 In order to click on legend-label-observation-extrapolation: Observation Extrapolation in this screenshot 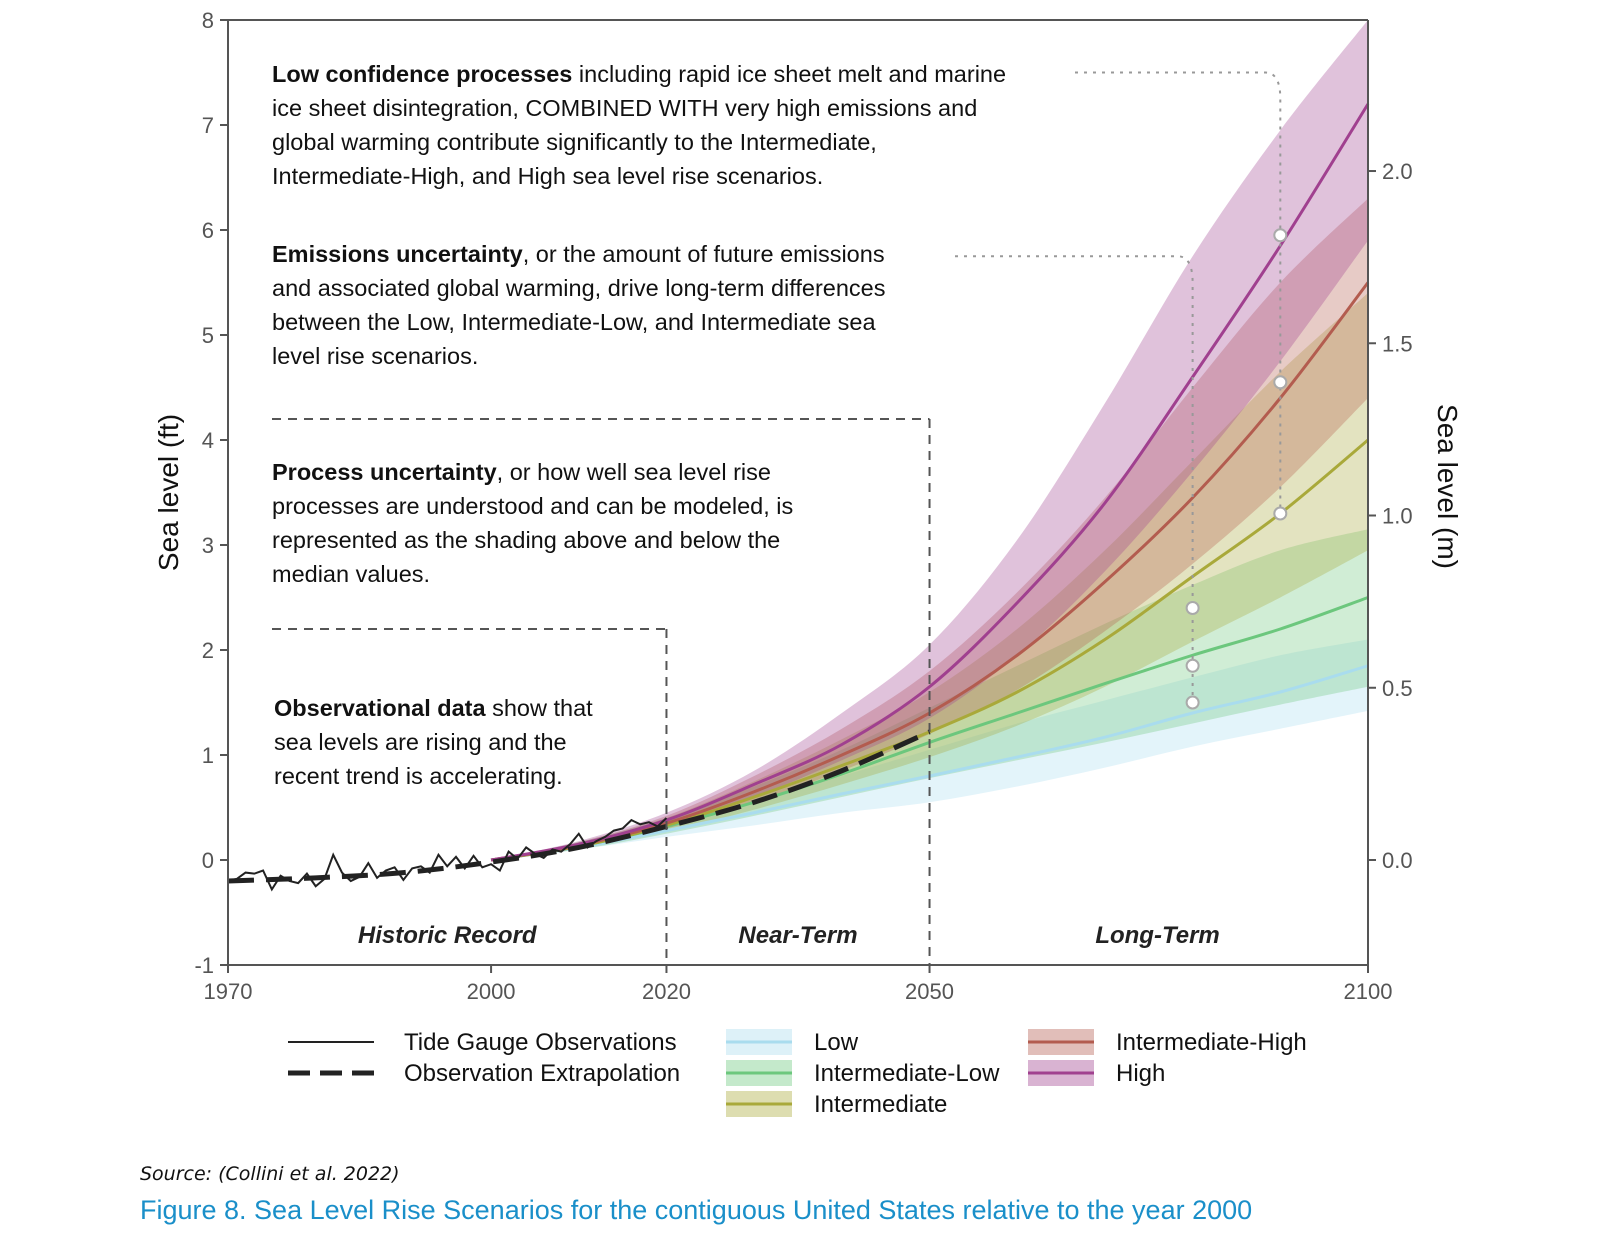, I will do `click(542, 1073)`.